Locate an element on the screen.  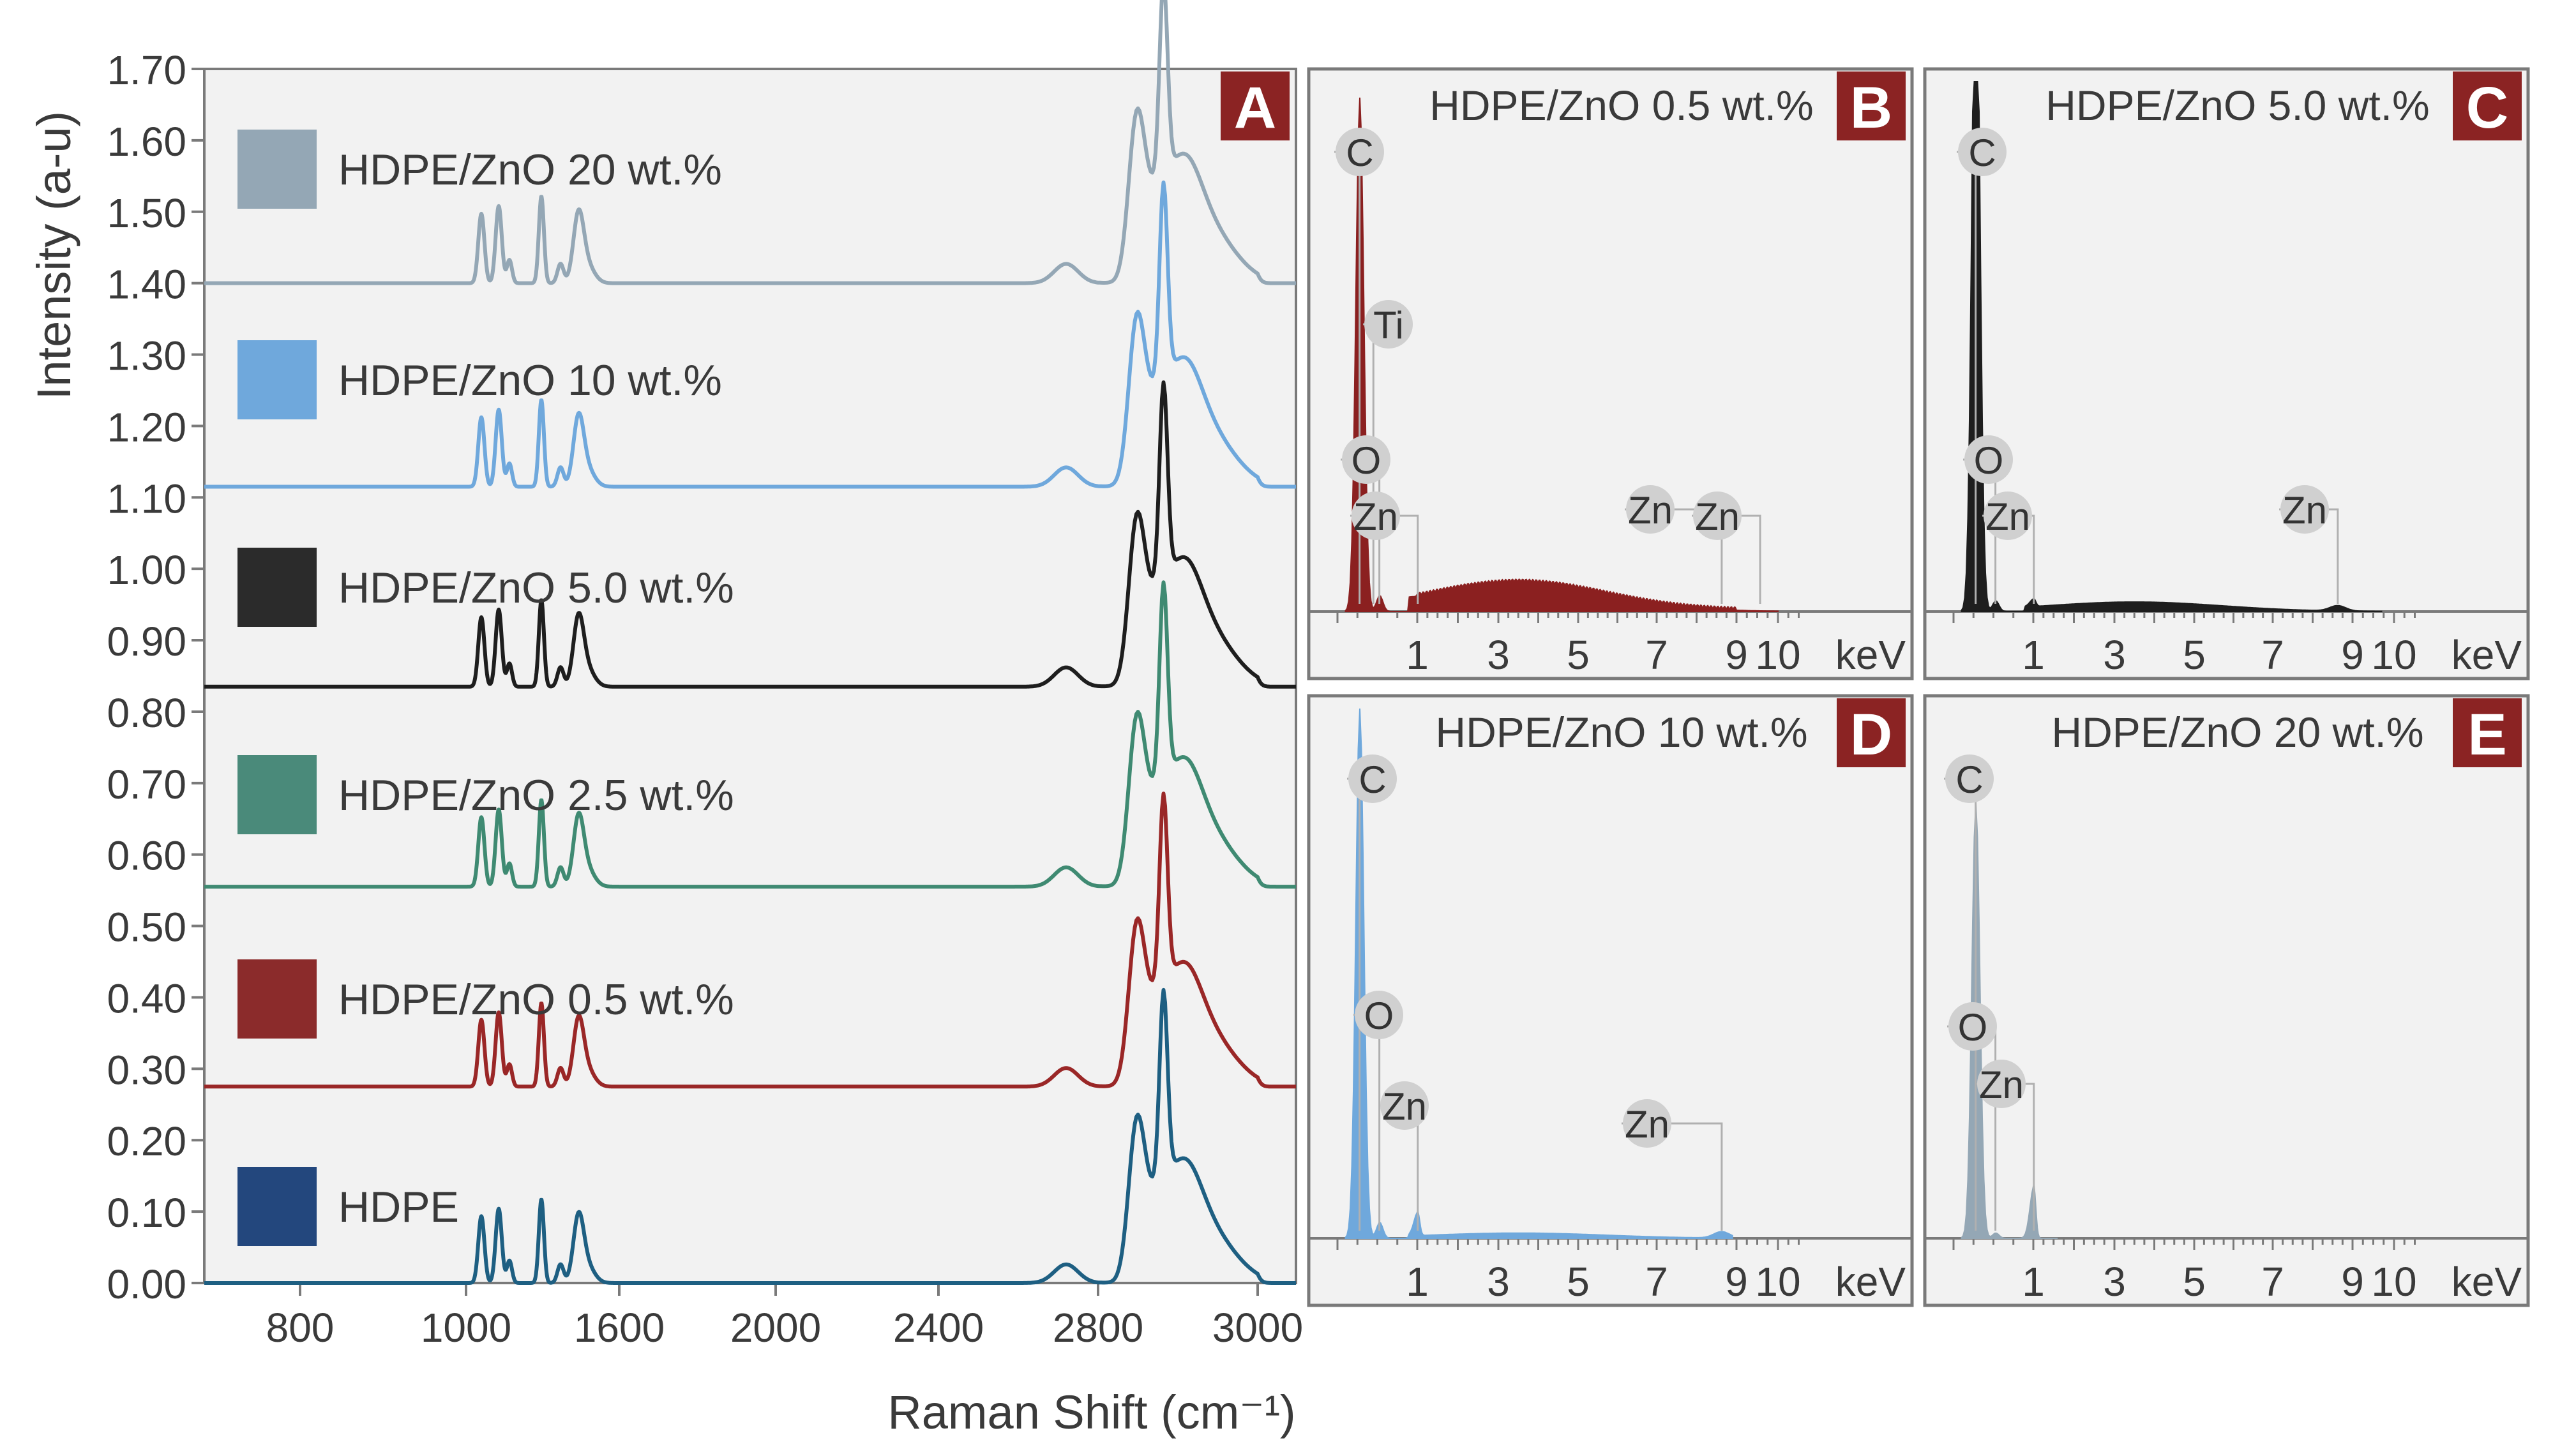
eds-panel-c: 1 3 5 7 9 10 keV HDPE/ZnO 5.0 wt.% C C O Zn Zn is located at coordinates (2226, 373).